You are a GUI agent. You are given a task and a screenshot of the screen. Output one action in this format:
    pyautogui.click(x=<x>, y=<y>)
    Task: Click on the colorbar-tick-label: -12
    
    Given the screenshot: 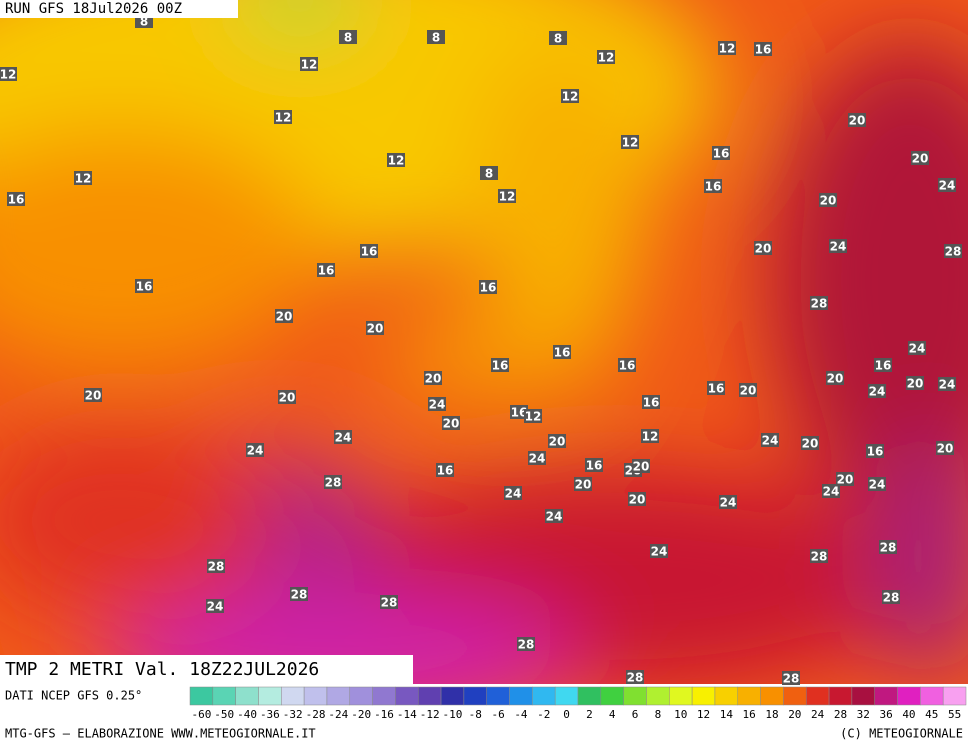 What is the action you would take?
    pyautogui.click(x=430, y=714)
    